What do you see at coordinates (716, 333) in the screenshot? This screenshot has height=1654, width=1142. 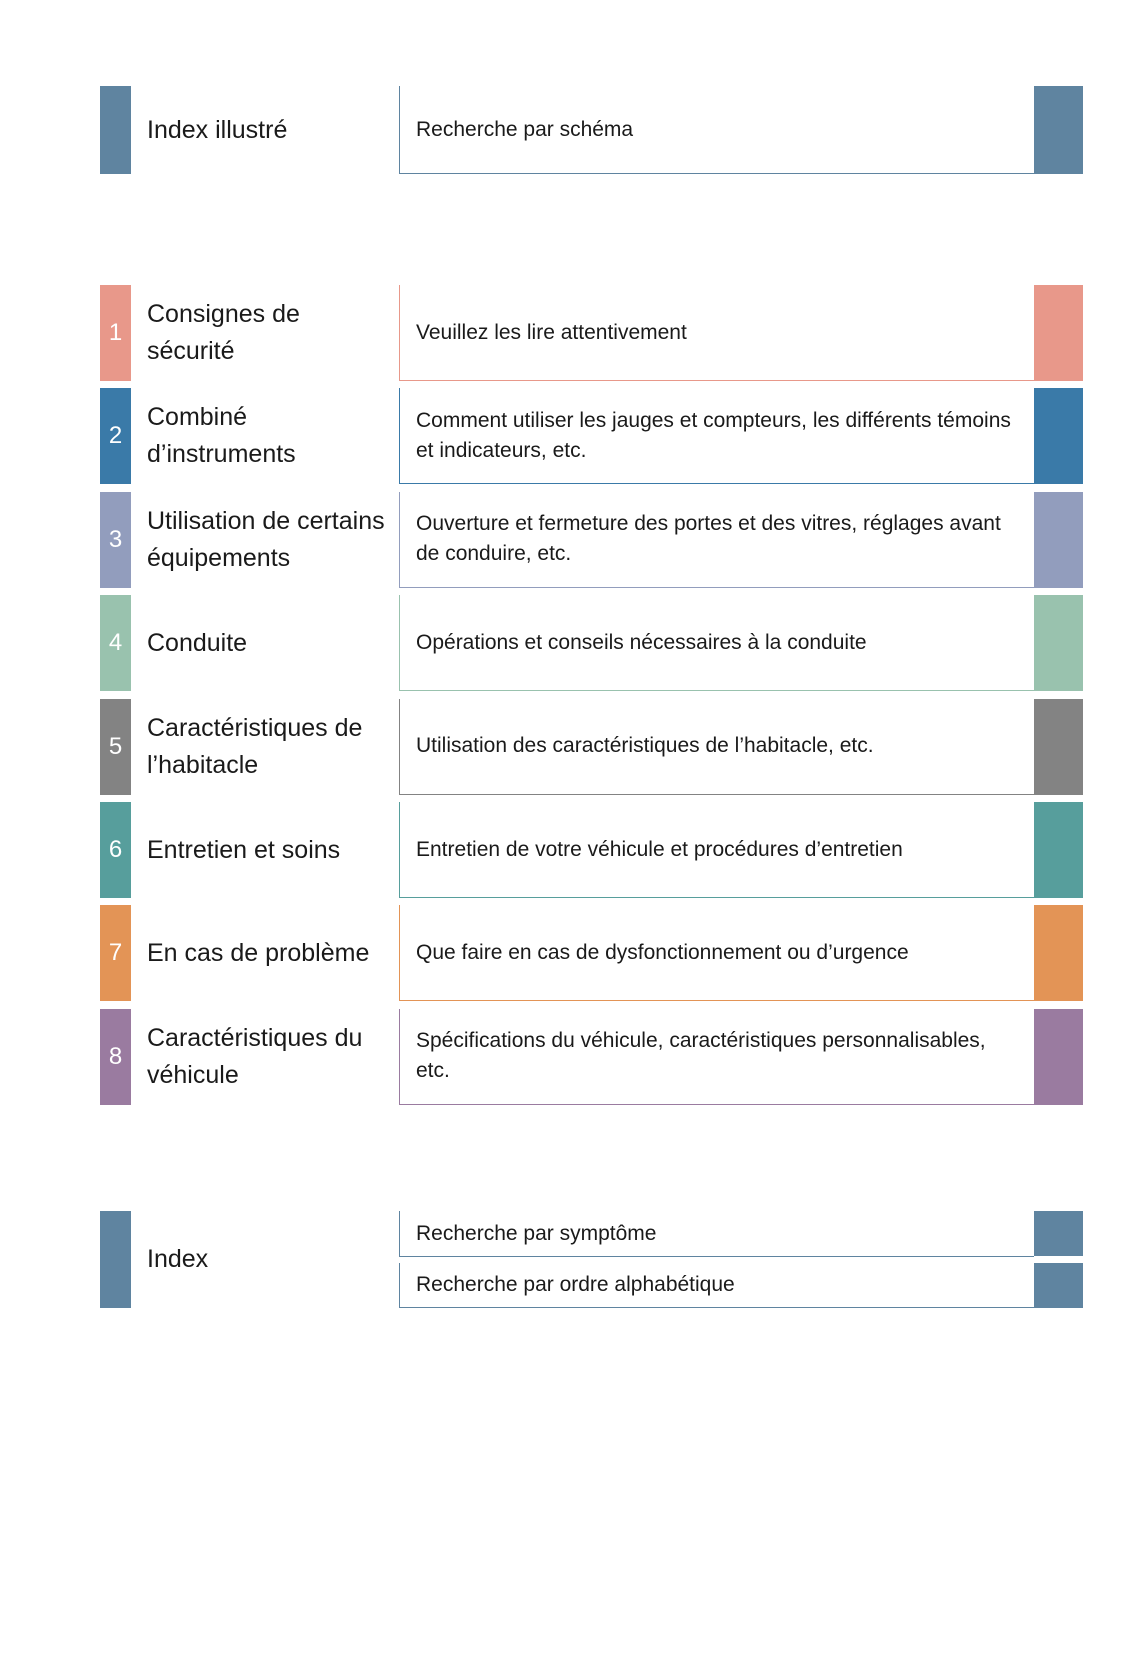 I see `section-description: Veuillez les lire attentivement` at bounding box center [716, 333].